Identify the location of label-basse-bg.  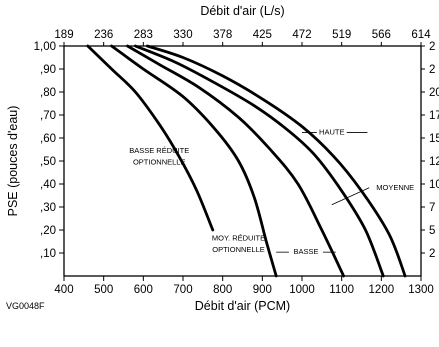
(305, 252).